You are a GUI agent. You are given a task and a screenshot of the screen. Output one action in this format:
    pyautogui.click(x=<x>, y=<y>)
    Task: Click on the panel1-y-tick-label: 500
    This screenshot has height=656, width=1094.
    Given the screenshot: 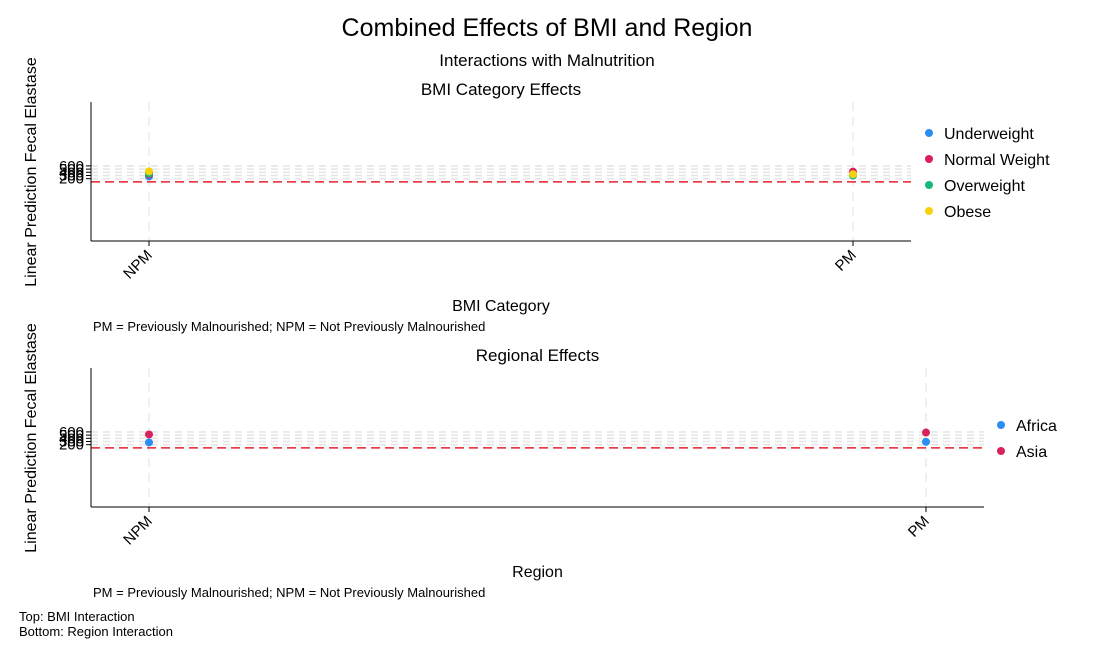 What is the action you would take?
    pyautogui.click(x=71, y=169)
    